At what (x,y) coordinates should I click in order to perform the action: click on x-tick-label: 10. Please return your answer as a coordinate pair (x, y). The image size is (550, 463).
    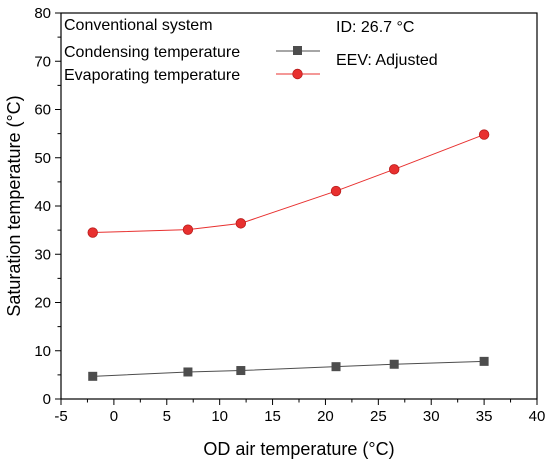
    Looking at the image, I should click on (219, 416).